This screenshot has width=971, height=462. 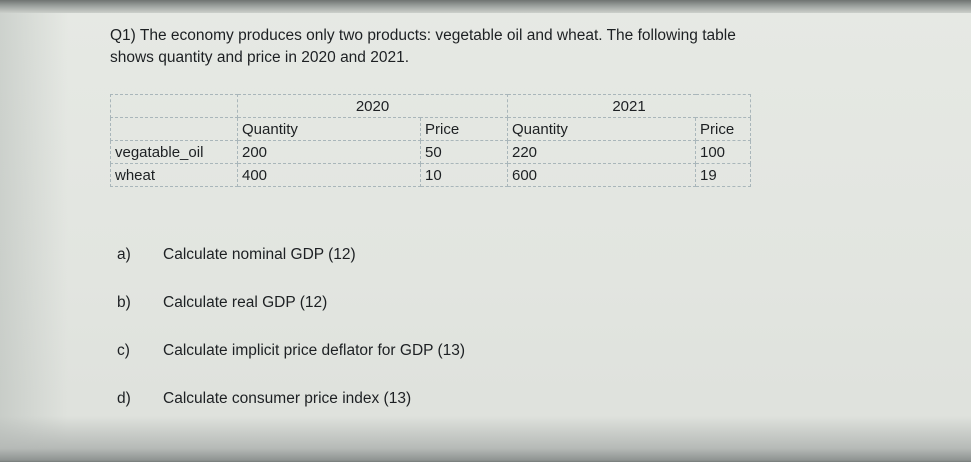 What do you see at coordinates (174, 175) in the screenshot?
I see `row-label: wheat` at bounding box center [174, 175].